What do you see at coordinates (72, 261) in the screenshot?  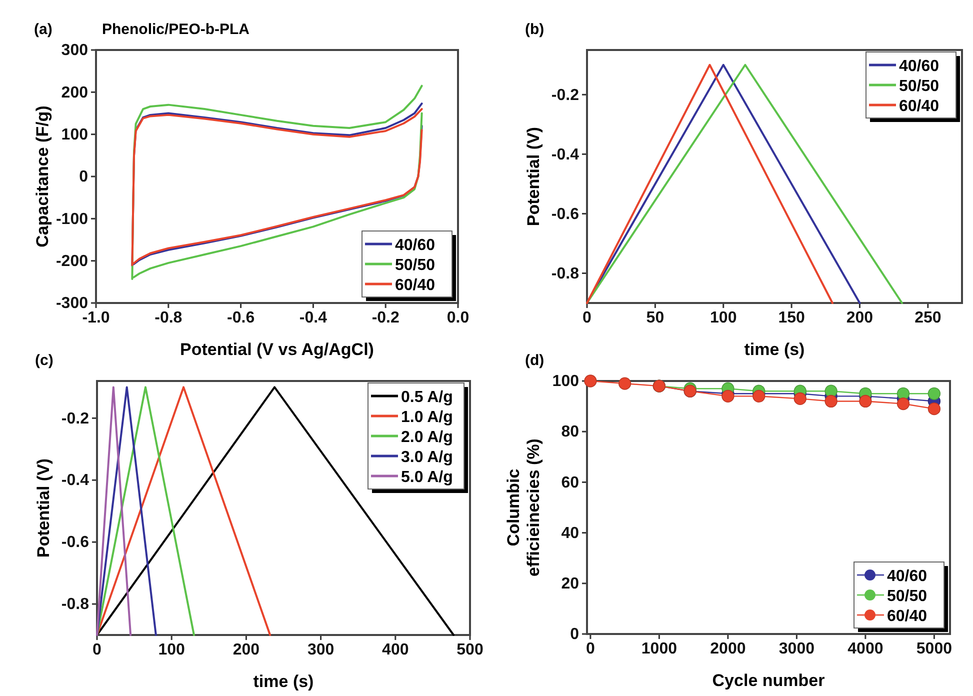 I see `y-tick-label: -200` at bounding box center [72, 261].